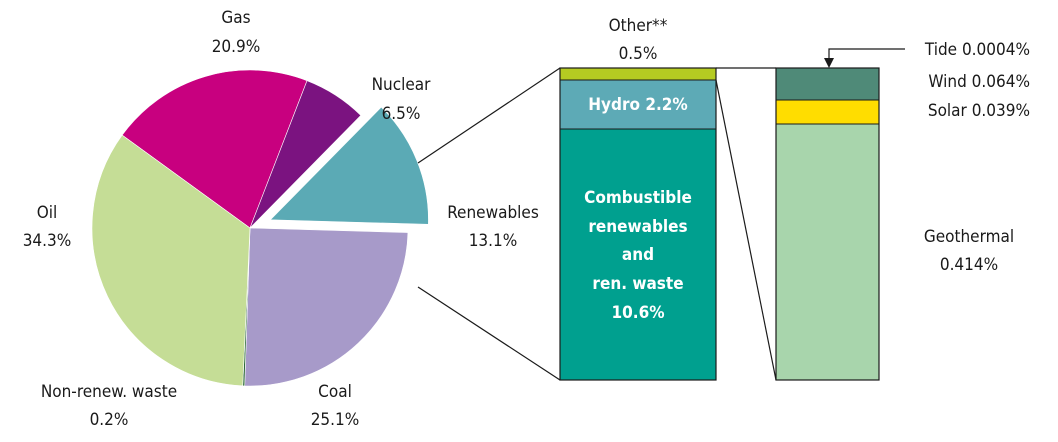 The image size is (1058, 442). Describe the element at coordinates (489, 333) in the screenshot. I see `connector-line-bottom` at that location.